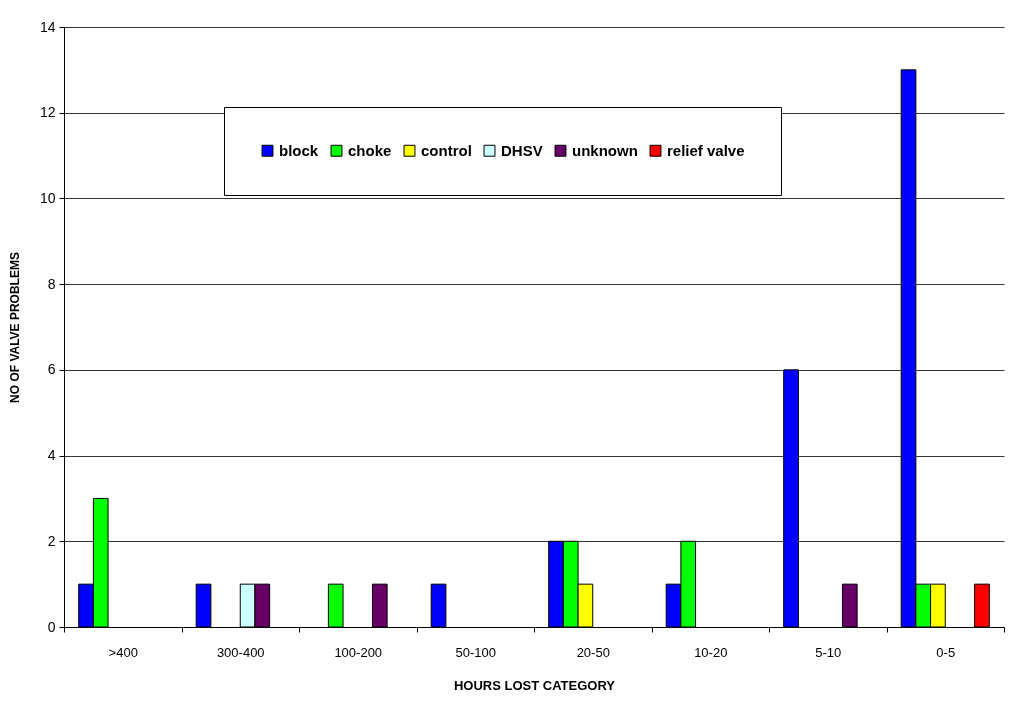 The width and height of the screenshot is (1036, 709). I want to click on x-tick-label: 50-100, so click(475, 652).